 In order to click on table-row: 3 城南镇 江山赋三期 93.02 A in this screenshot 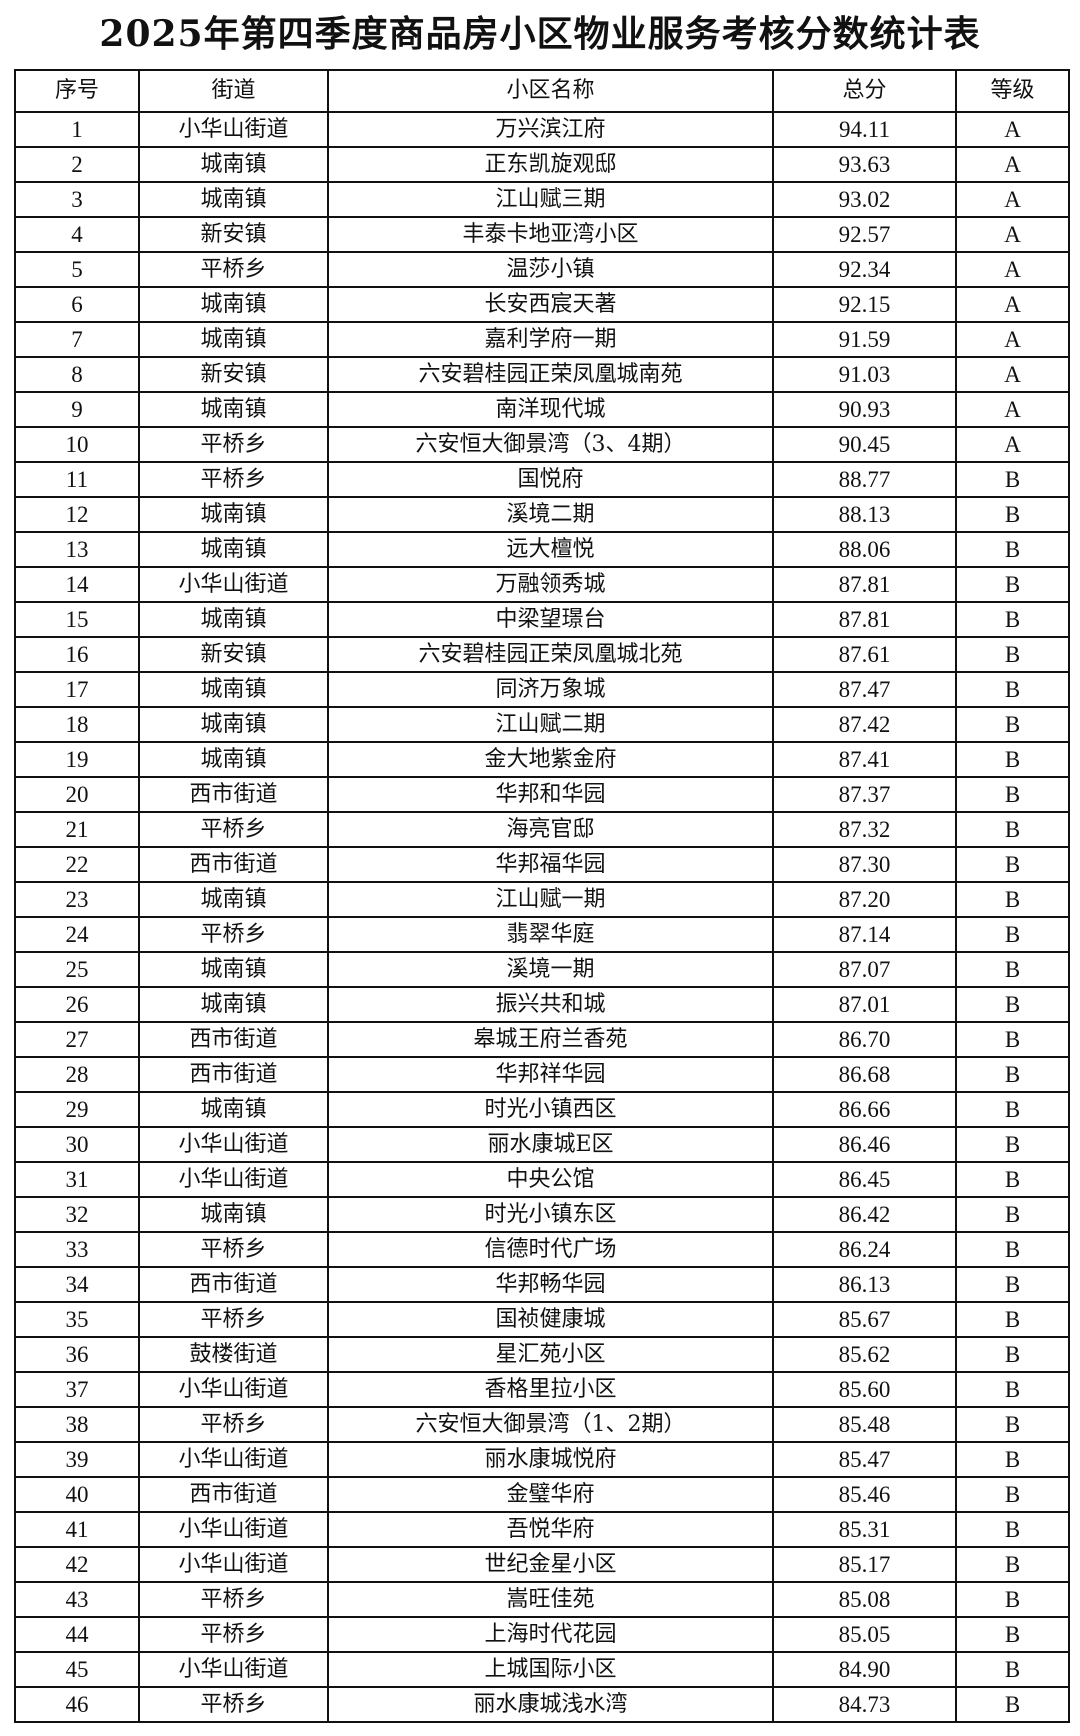, I will do `click(542, 199)`.